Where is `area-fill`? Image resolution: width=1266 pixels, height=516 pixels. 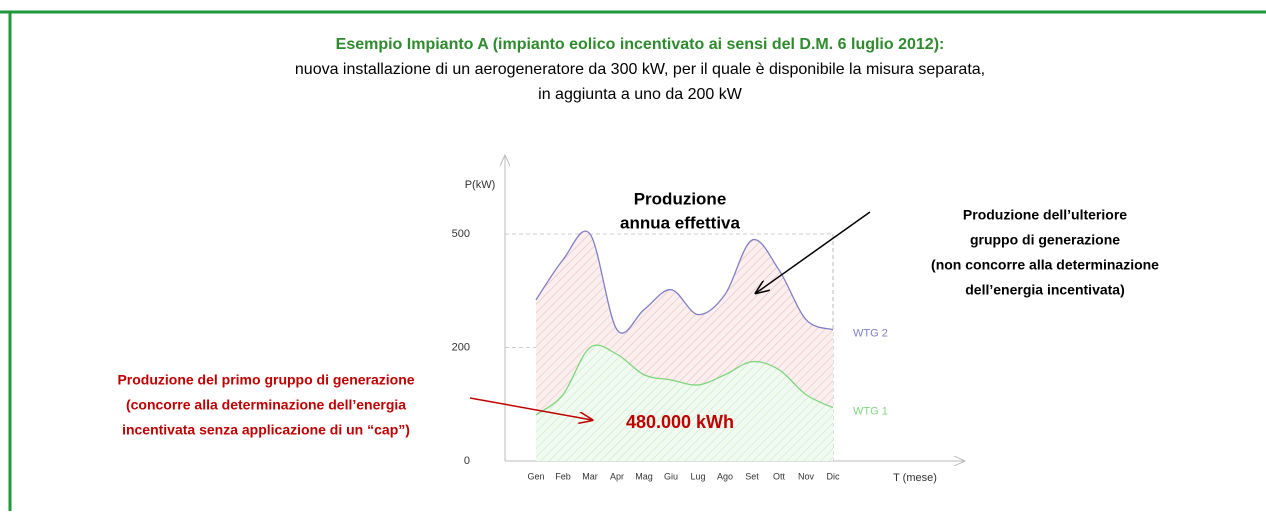
area-fill is located at coordinates (684, 403).